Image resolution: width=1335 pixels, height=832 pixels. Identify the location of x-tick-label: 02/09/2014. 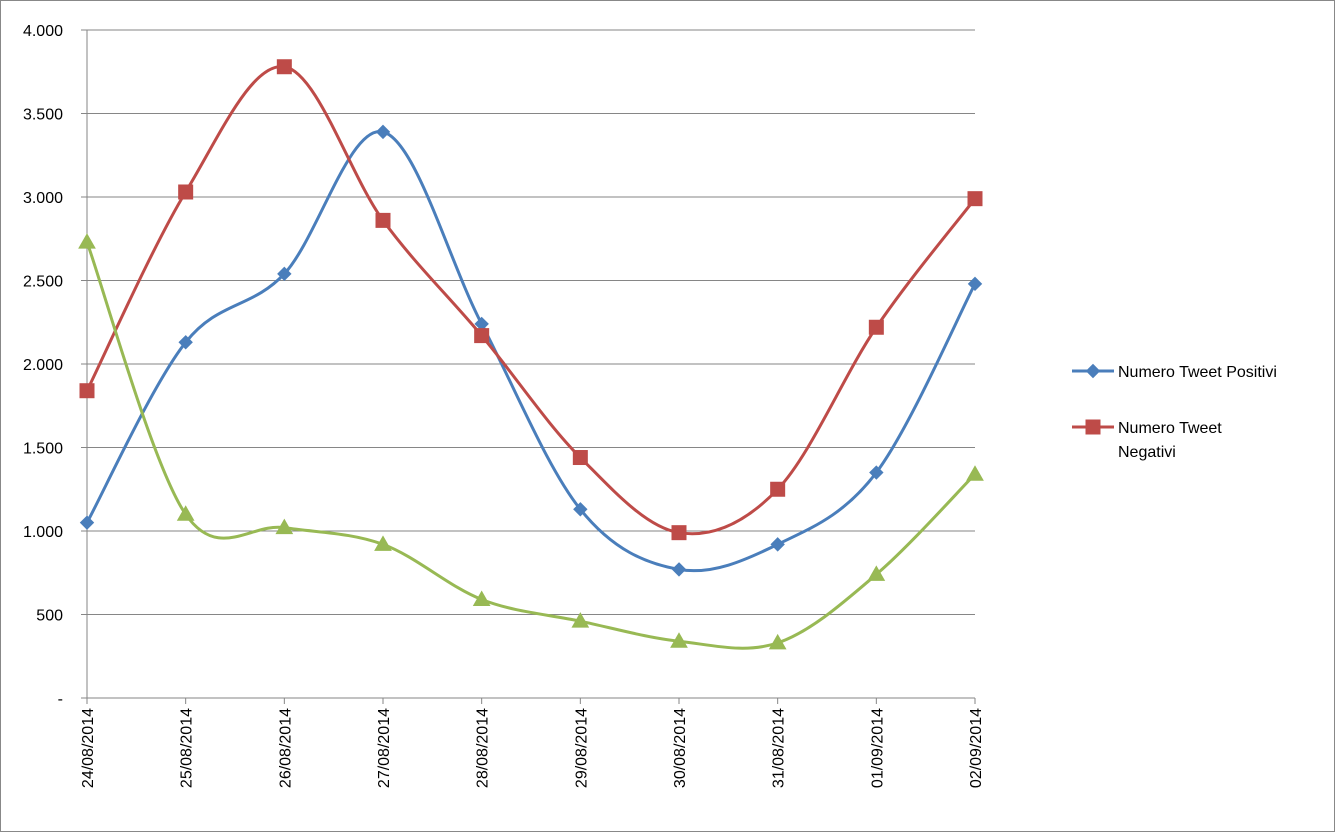
(976, 748).